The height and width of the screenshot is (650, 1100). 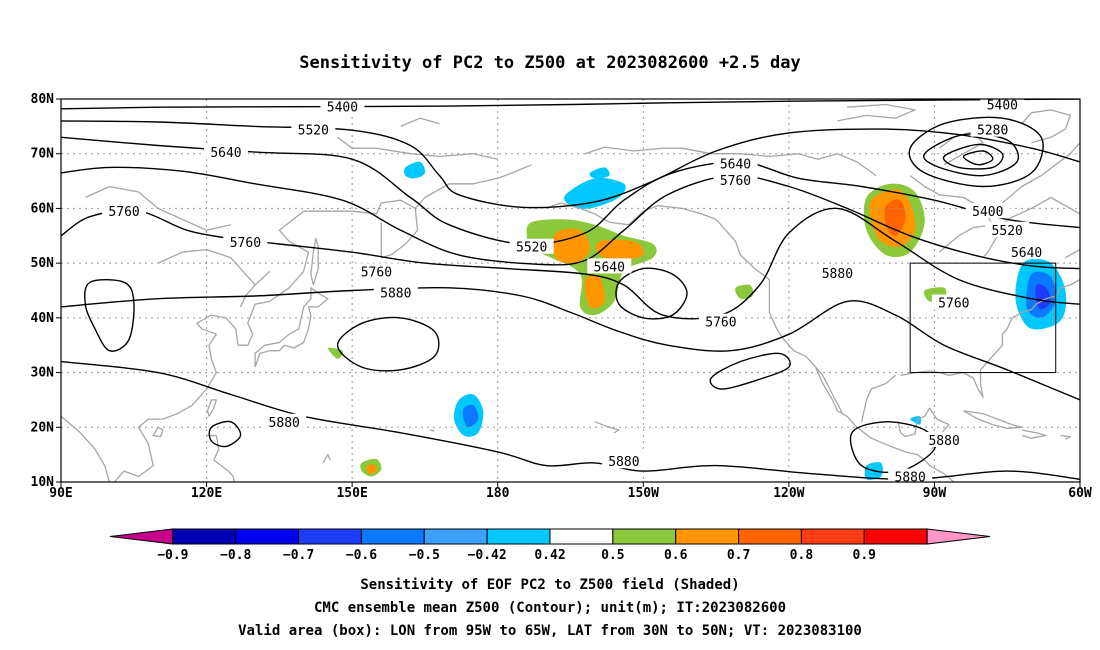 I want to click on longitude-tick-label: 90E, so click(x=60, y=493).